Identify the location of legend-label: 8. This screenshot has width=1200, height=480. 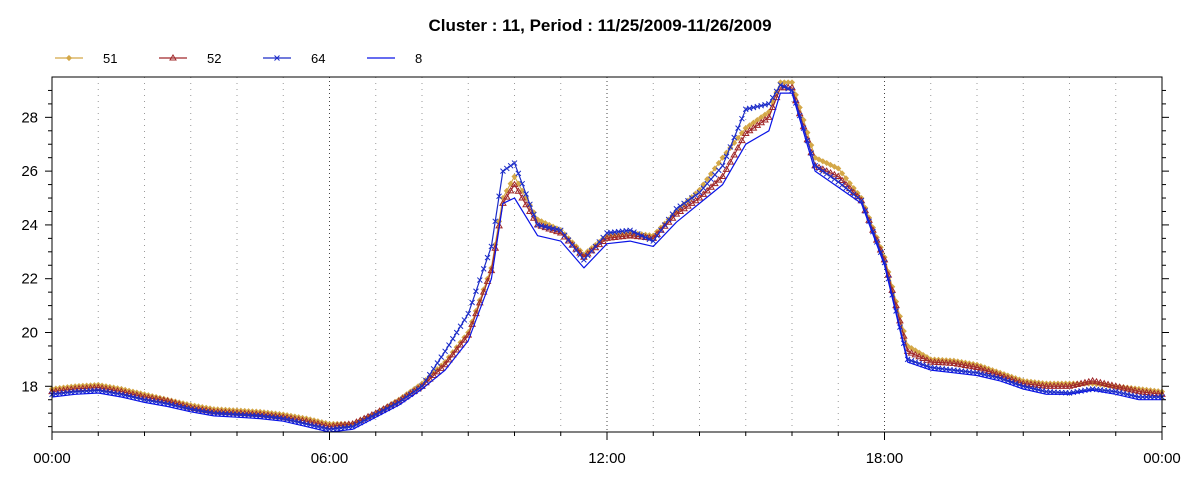
(418, 58).